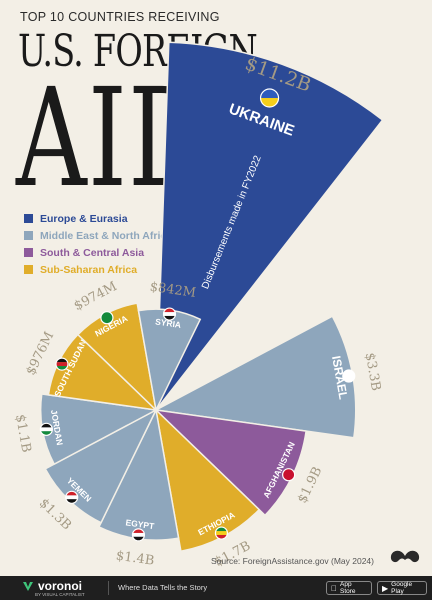 The image size is (432, 600). What do you see at coordinates (140, 524) in the screenshot?
I see `country-label-egypt: EGYPT` at bounding box center [140, 524].